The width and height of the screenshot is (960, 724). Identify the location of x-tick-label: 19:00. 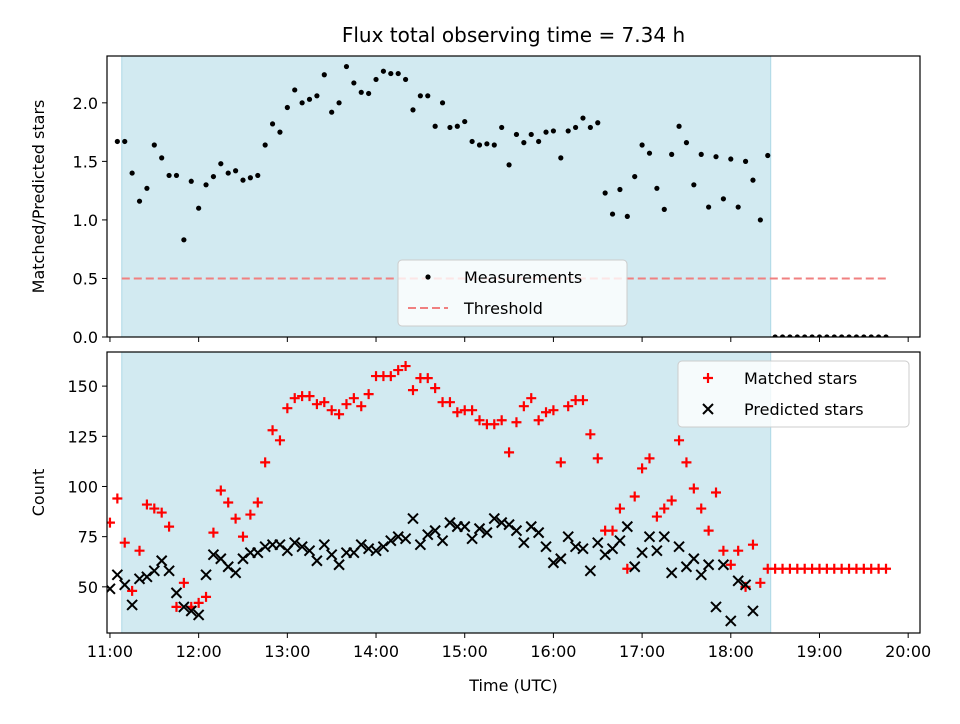
(819, 651).